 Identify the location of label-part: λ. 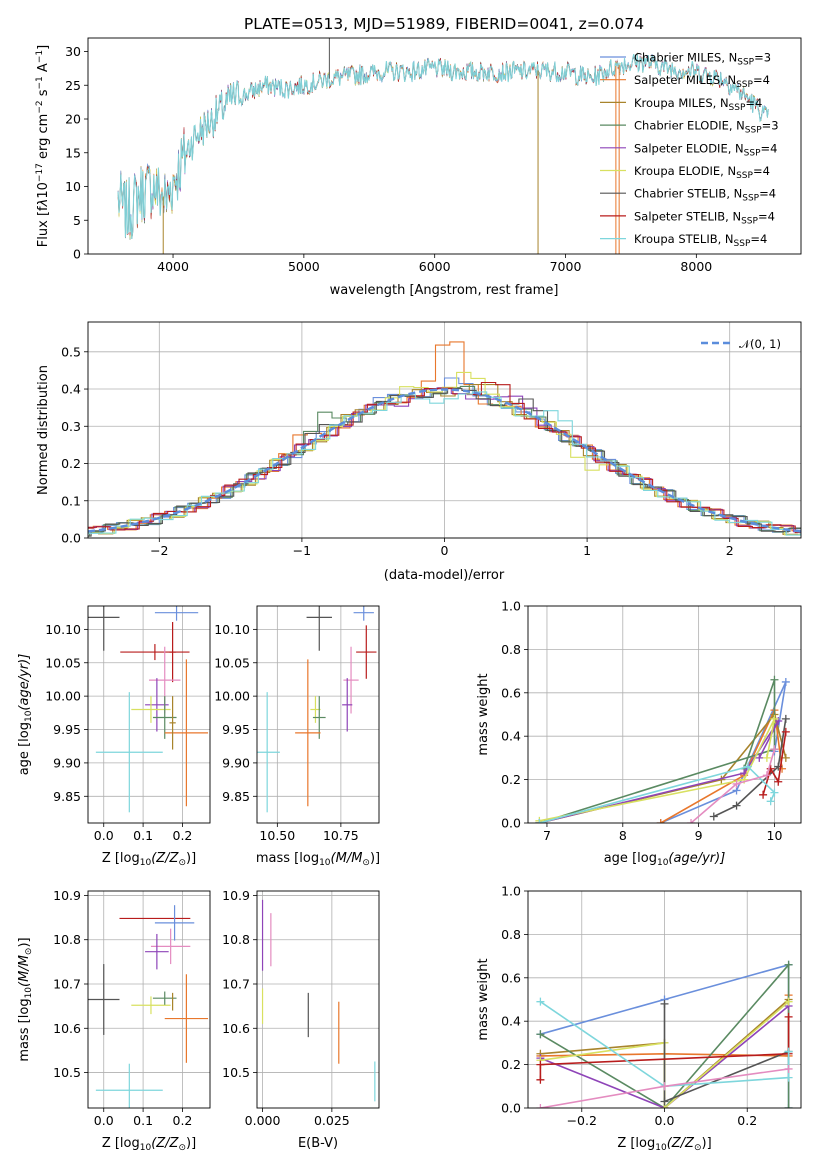
(43, 203).